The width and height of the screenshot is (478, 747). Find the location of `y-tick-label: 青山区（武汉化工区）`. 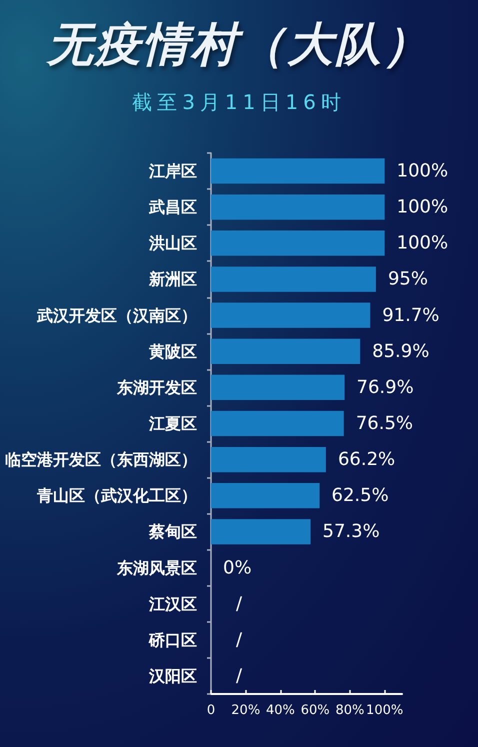

y-tick-label: 青山区（武汉化工区） is located at coordinates (116, 496).